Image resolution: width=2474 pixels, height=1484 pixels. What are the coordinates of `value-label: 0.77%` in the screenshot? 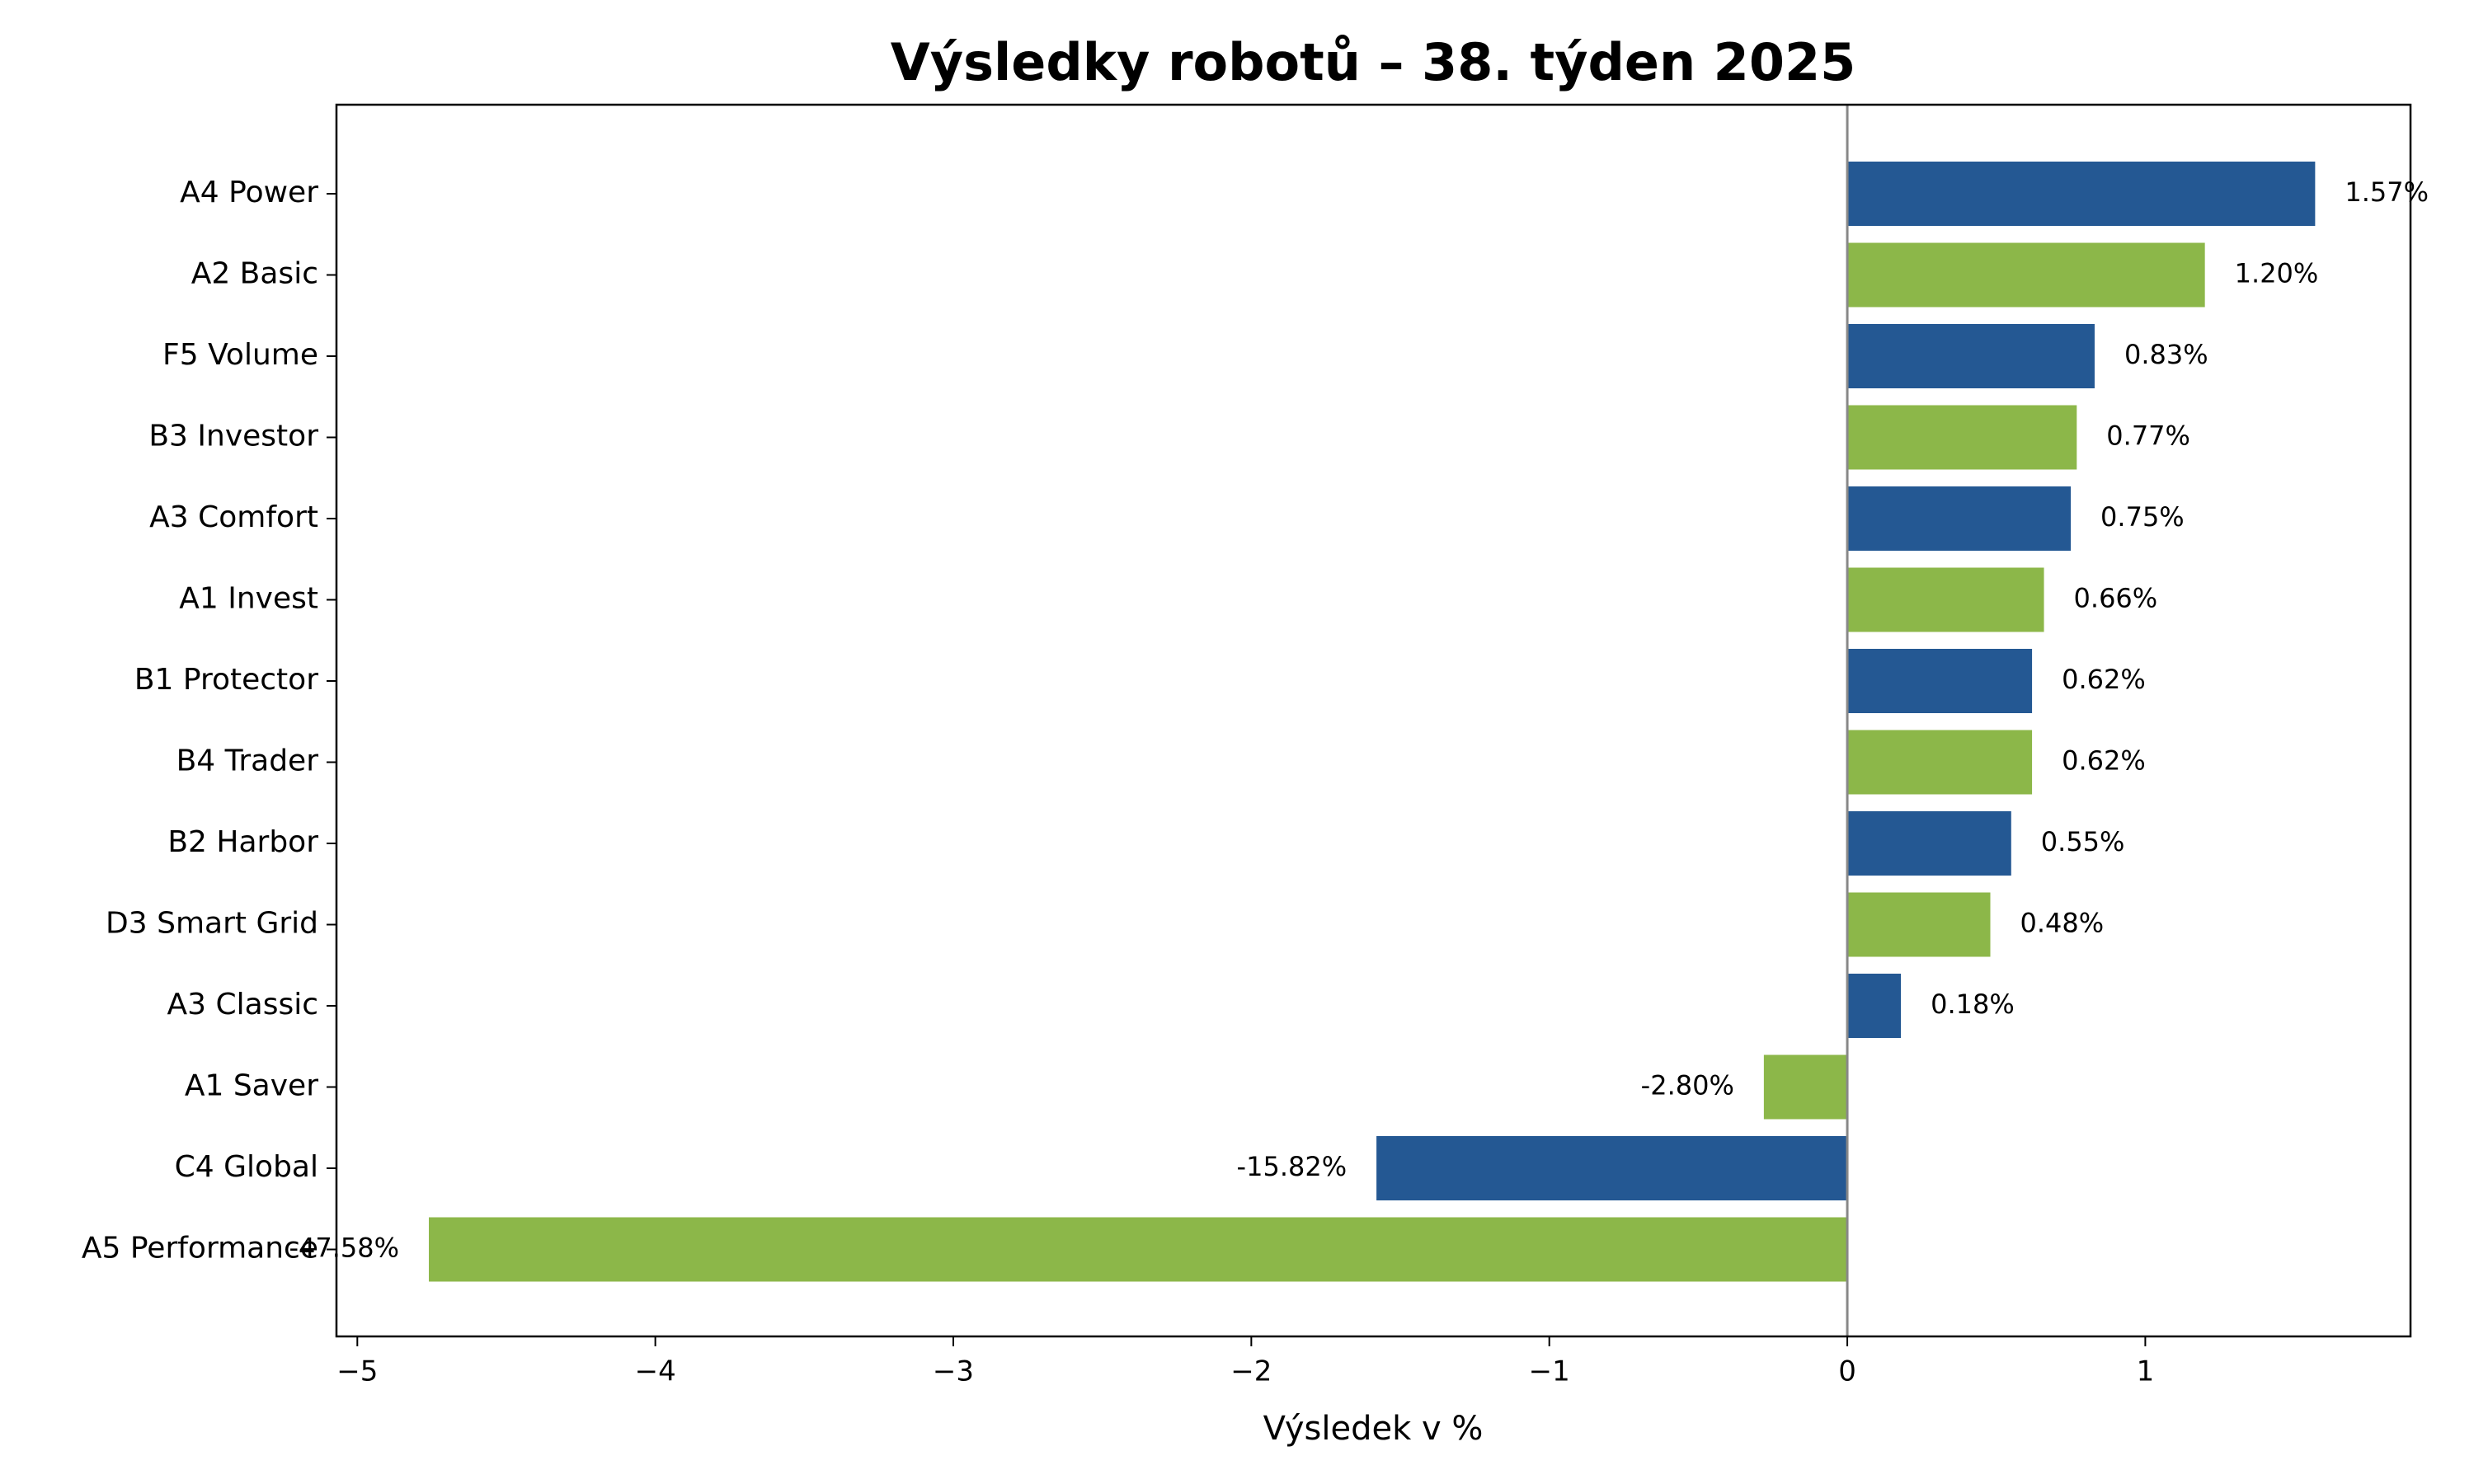 It's located at (2148, 436).